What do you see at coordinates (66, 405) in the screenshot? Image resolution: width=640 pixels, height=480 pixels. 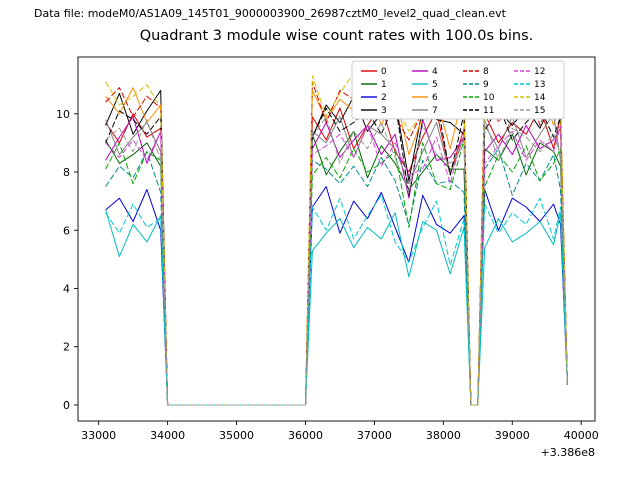 I see `y-tick-label: 0` at bounding box center [66, 405].